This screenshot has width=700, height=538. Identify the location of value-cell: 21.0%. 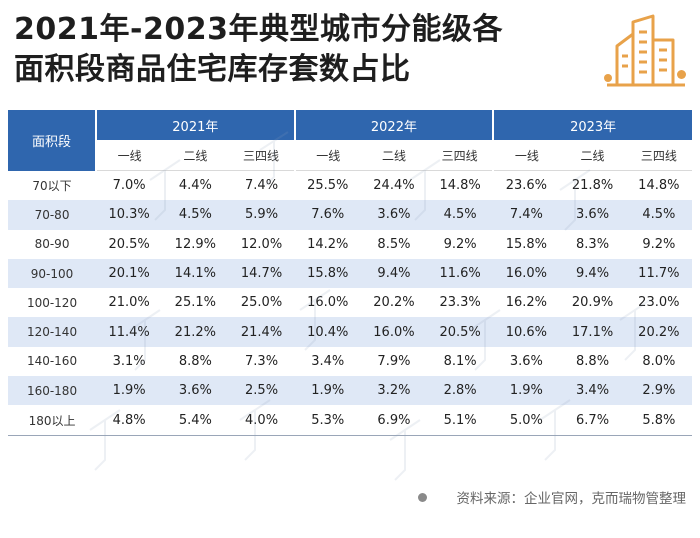
(129, 303).